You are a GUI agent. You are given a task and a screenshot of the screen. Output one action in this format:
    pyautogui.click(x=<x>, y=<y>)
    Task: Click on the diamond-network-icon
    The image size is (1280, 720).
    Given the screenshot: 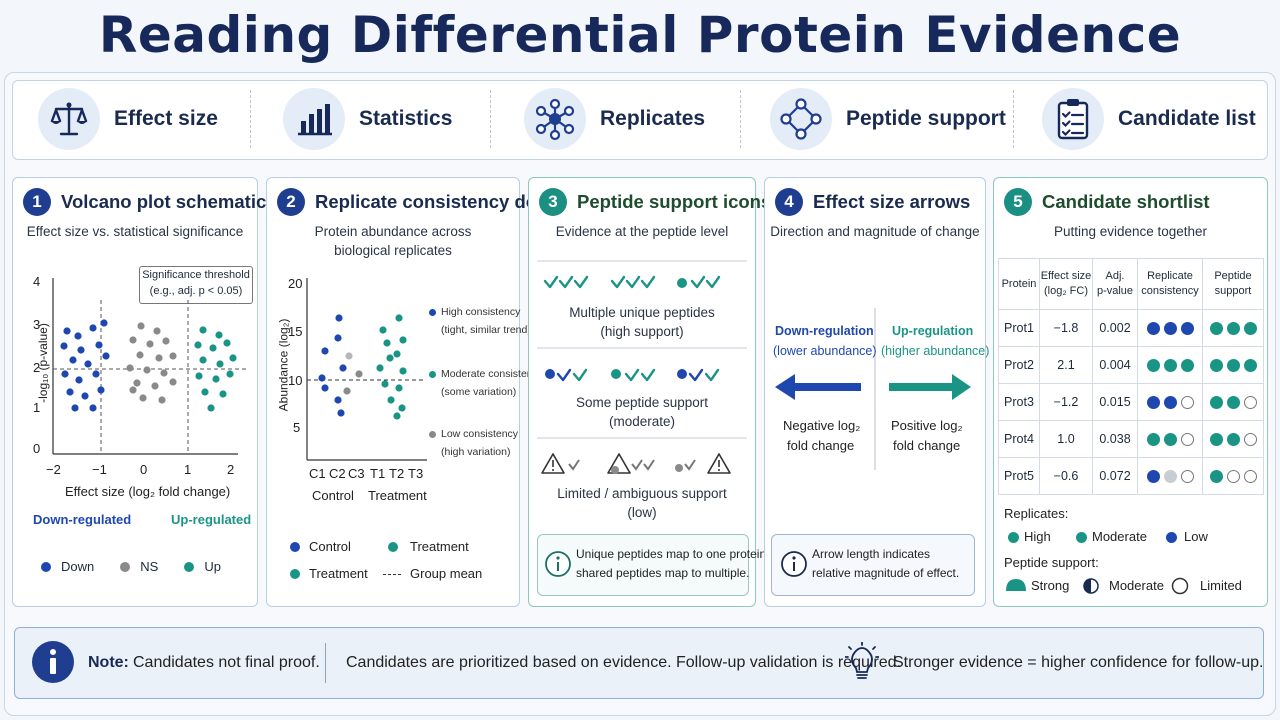 What is the action you would take?
    pyautogui.click(x=801, y=119)
    